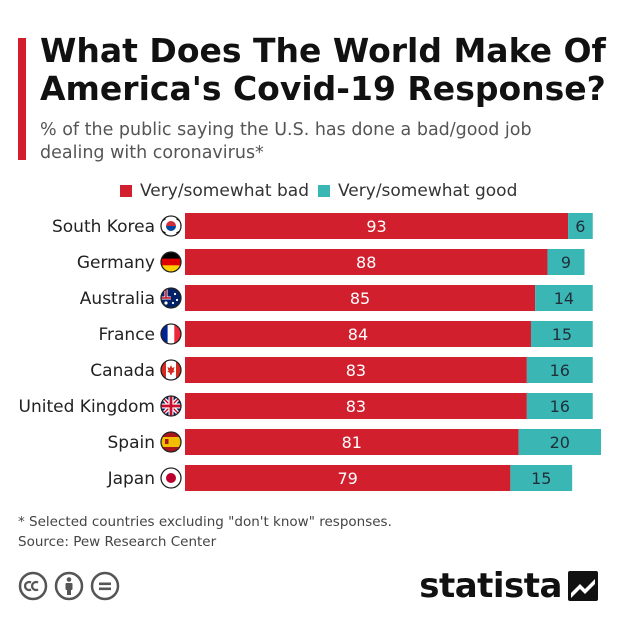 The image size is (620, 620). I want to click on statista-wordmark: statista, so click(490, 586).